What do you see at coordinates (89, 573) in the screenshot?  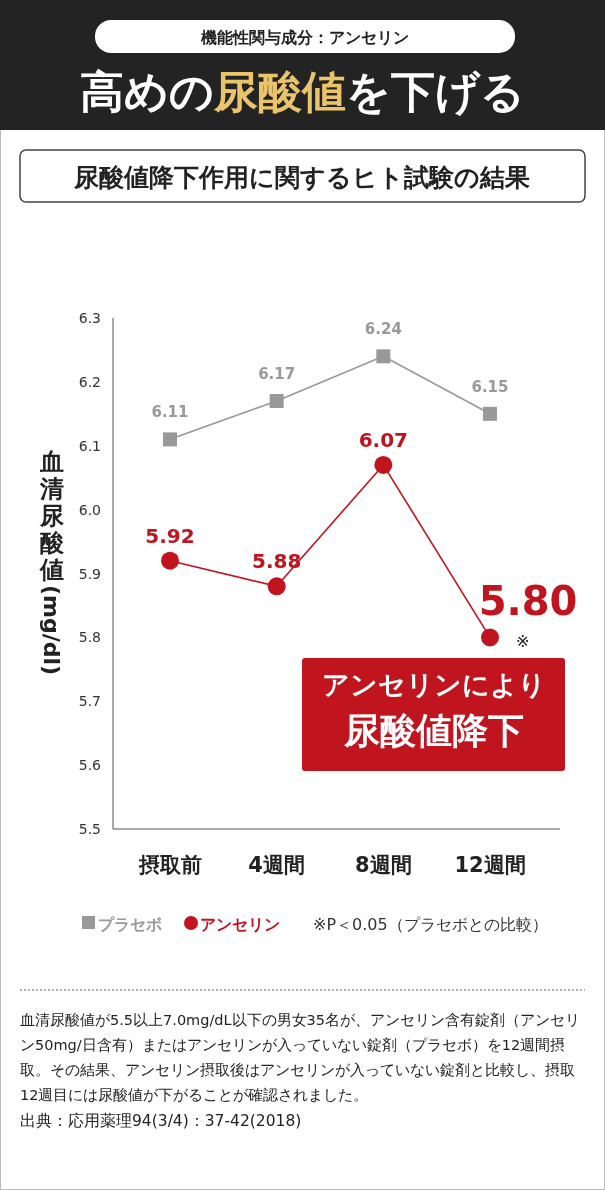 I see `y-tick-label: 5.9` at bounding box center [89, 573].